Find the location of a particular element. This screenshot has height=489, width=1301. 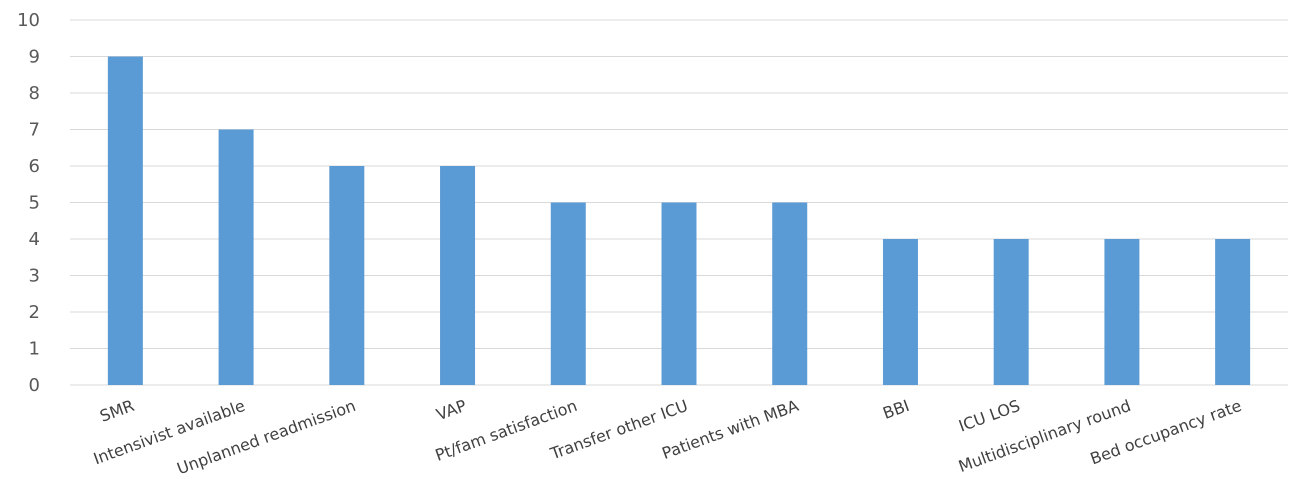

y-tick-label: 4 is located at coordinates (34, 239).